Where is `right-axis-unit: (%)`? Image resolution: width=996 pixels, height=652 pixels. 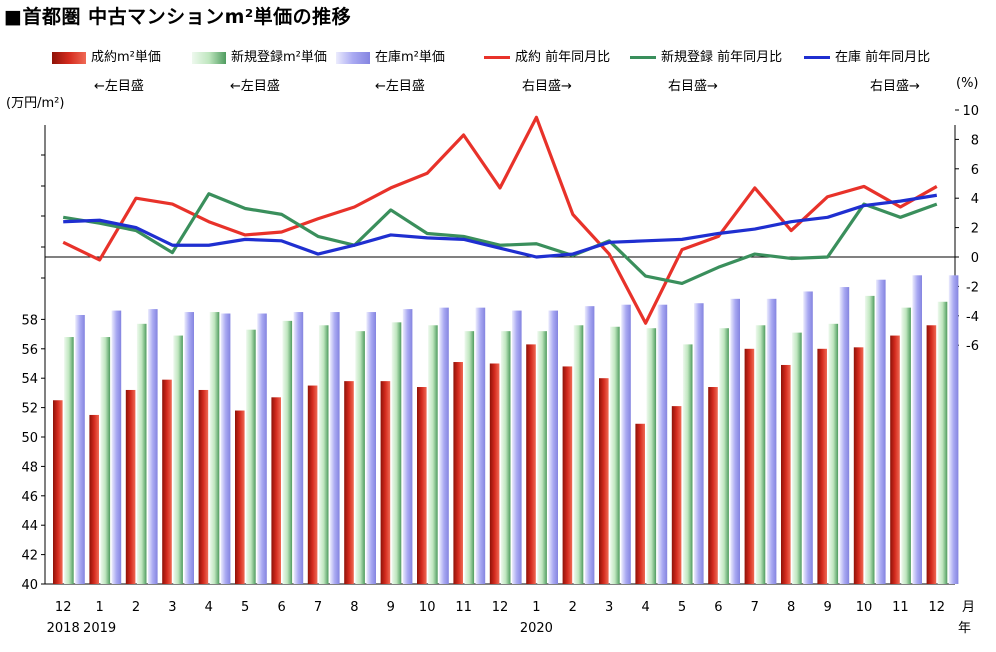 right-axis-unit: (%) is located at coordinates (967, 83).